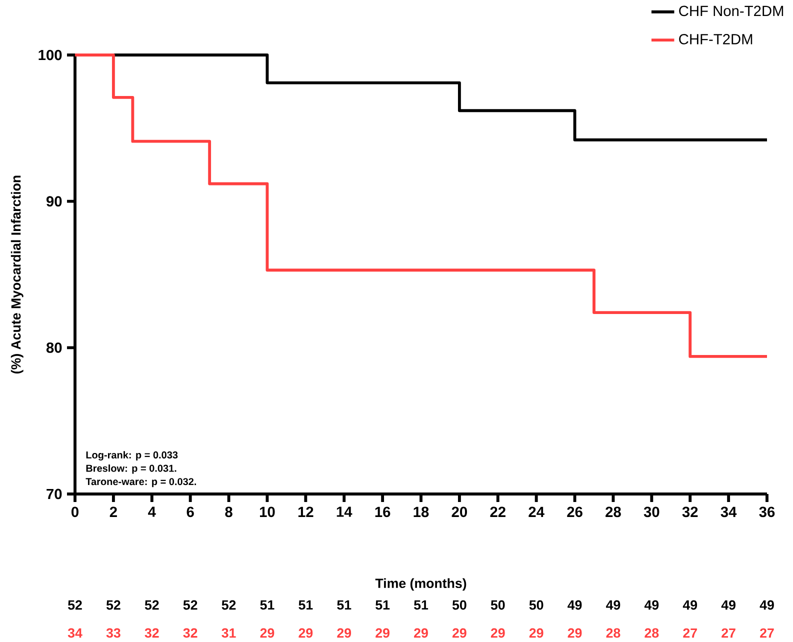 This screenshot has height=642, width=793. I want to click on y-tick-label: 70, so click(54, 494).